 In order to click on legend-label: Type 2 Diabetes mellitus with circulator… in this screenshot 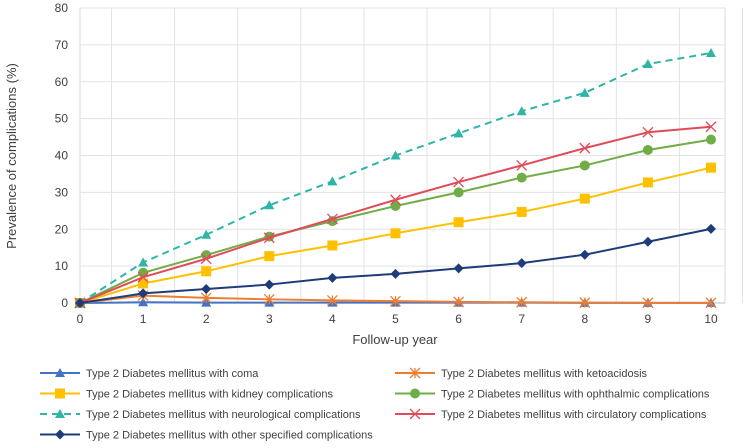, I will do `click(574, 415)`.